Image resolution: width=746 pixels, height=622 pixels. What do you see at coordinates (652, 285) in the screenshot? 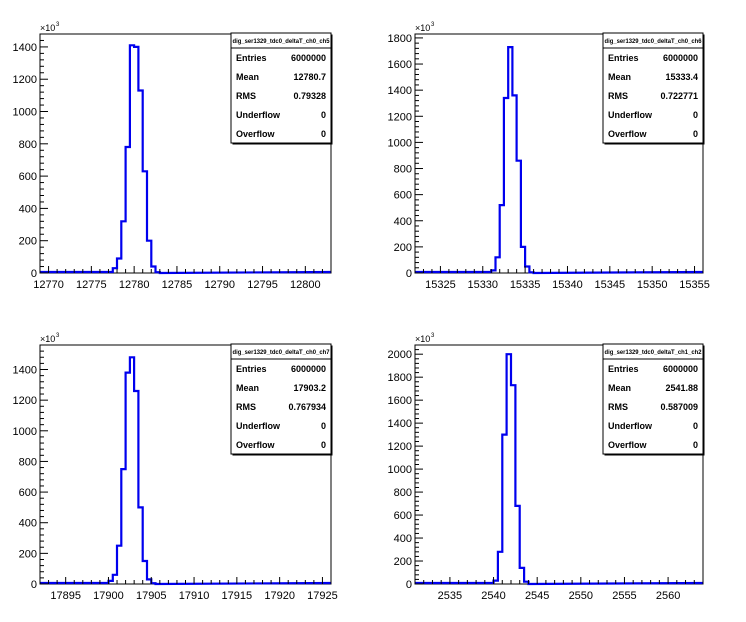
I see `x-tick-label: 15350` at bounding box center [652, 285].